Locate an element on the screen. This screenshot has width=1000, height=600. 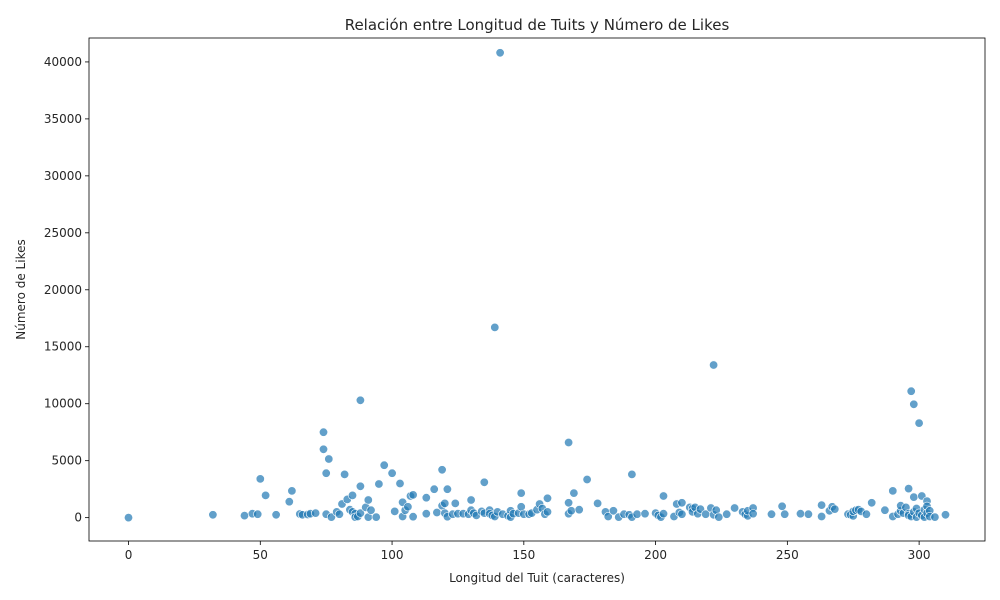
x-axis-label: Longitud del Tuit (caracteres) is located at coordinates (537, 578).